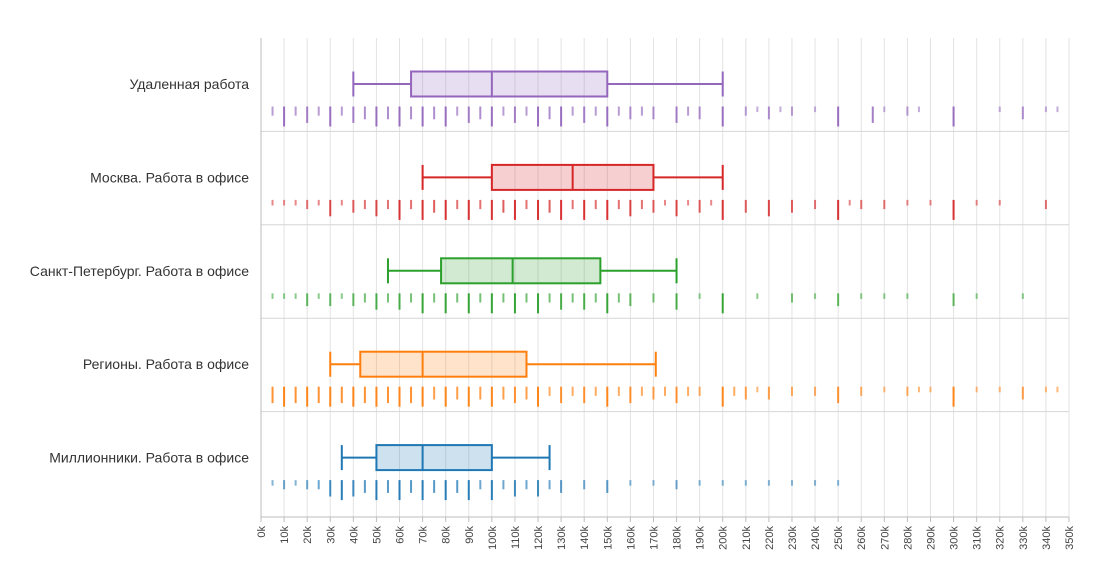 Image resolution: width=1100 pixels, height=585 pixels. What do you see at coordinates (354, 535) in the screenshot?
I see `x-tick-label: 40k` at bounding box center [354, 535].